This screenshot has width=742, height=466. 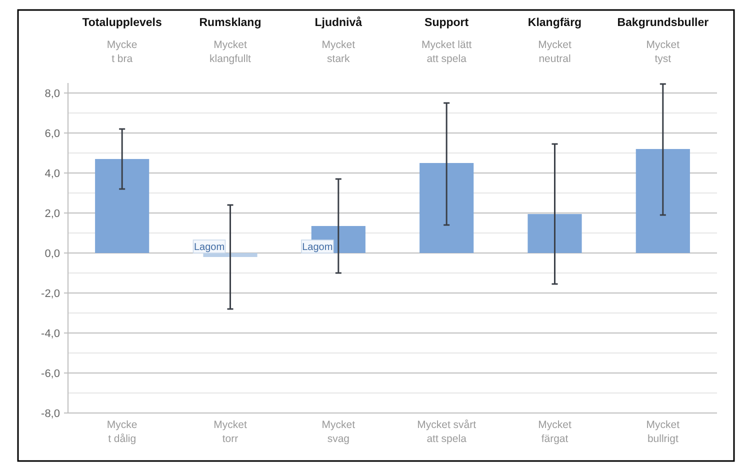 What do you see at coordinates (122, 432) in the screenshot?
I see `text: Mycke t dålig` at bounding box center [122, 432].